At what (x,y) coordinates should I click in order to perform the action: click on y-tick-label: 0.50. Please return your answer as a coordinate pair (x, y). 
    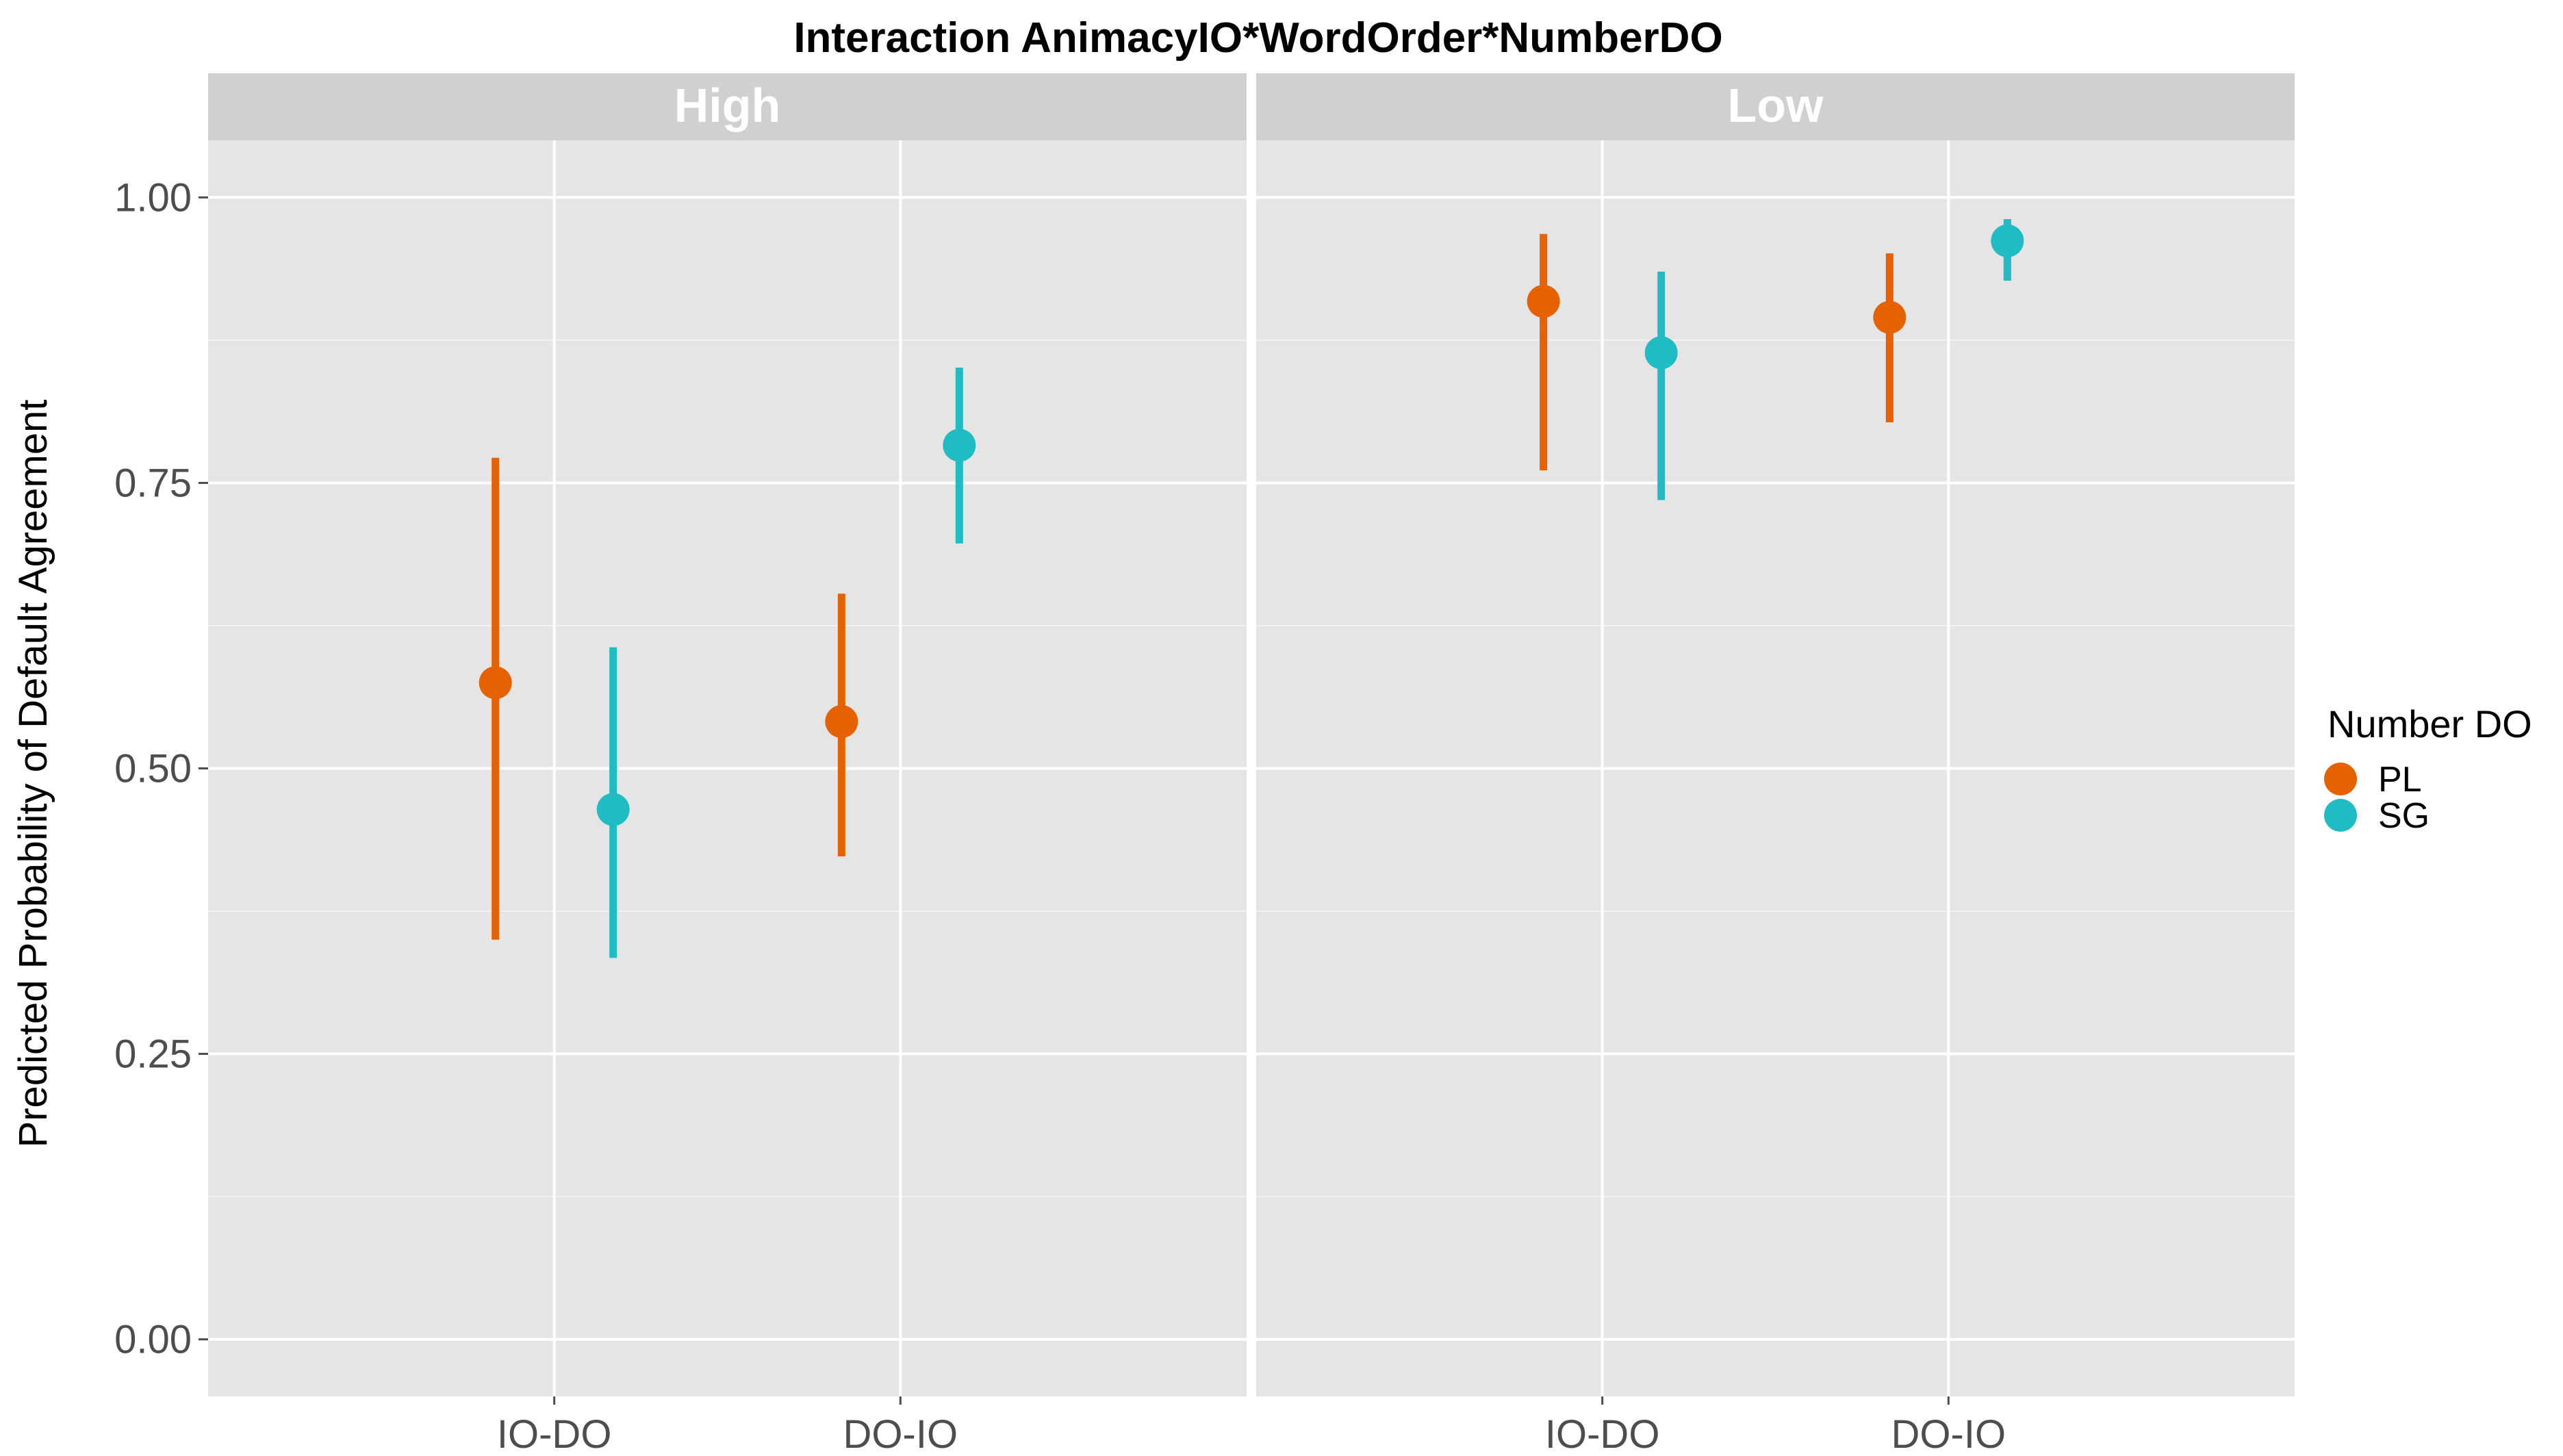
    Looking at the image, I should click on (153, 769).